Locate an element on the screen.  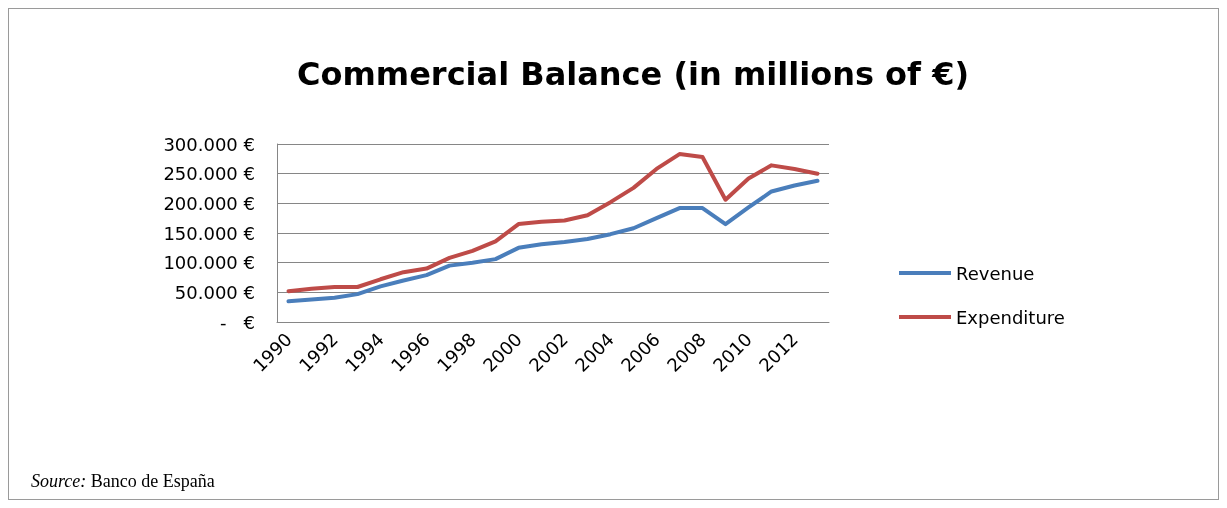
legend-label: Revenue is located at coordinates (995, 273).